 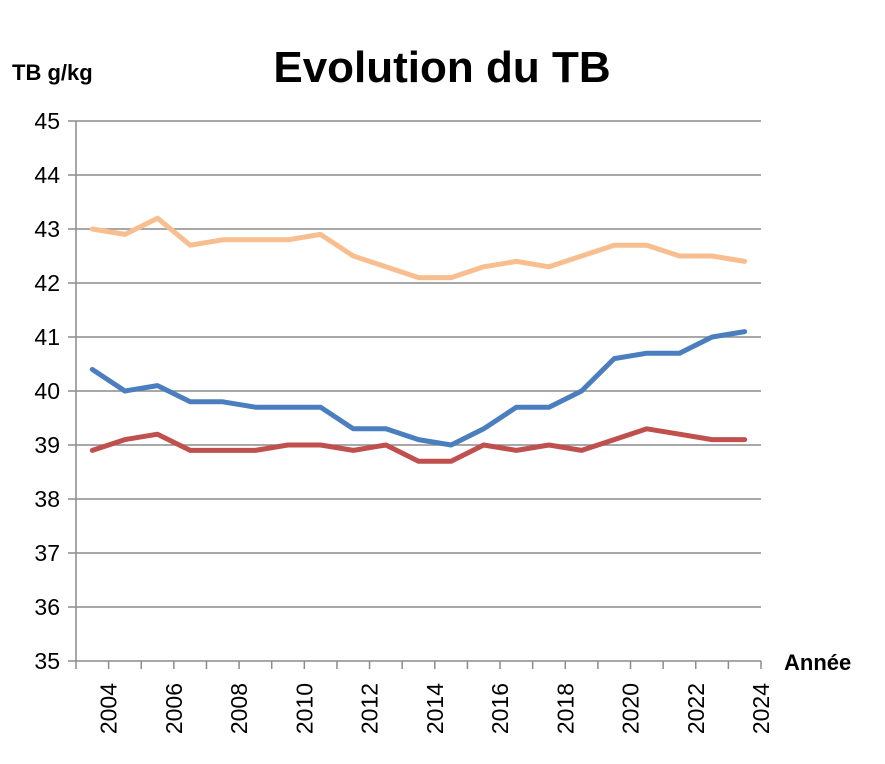 What do you see at coordinates (761, 708) in the screenshot?
I see `x-tick-label: 2024` at bounding box center [761, 708].